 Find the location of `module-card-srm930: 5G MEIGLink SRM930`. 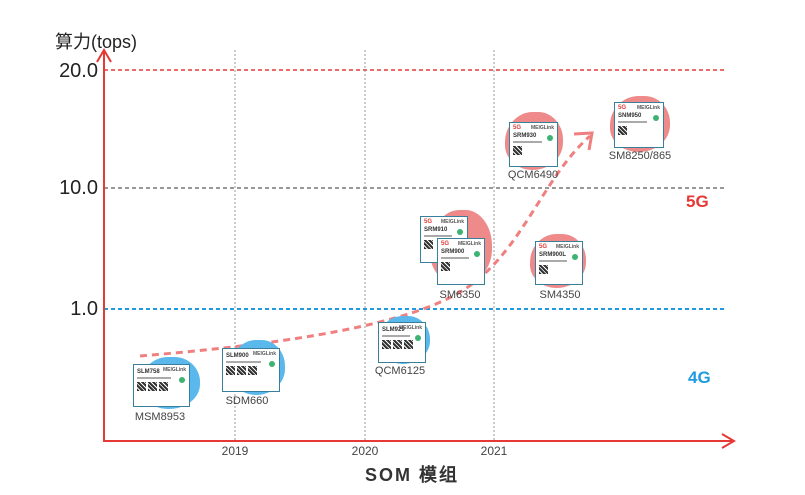

module-card-srm930: 5G MEIGLink SRM930 is located at coordinates (533, 144).